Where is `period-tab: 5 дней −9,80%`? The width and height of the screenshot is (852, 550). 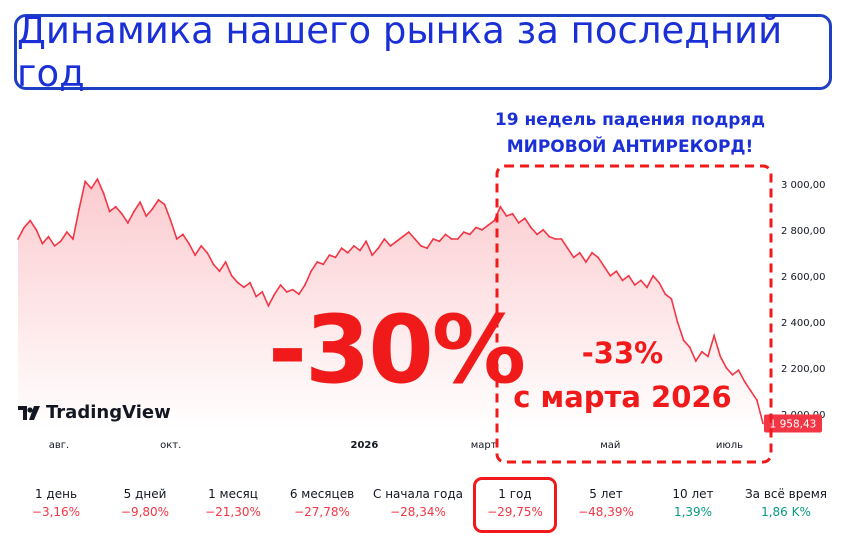
period-tab: 5 дней −9,80% is located at coordinates (145, 498).